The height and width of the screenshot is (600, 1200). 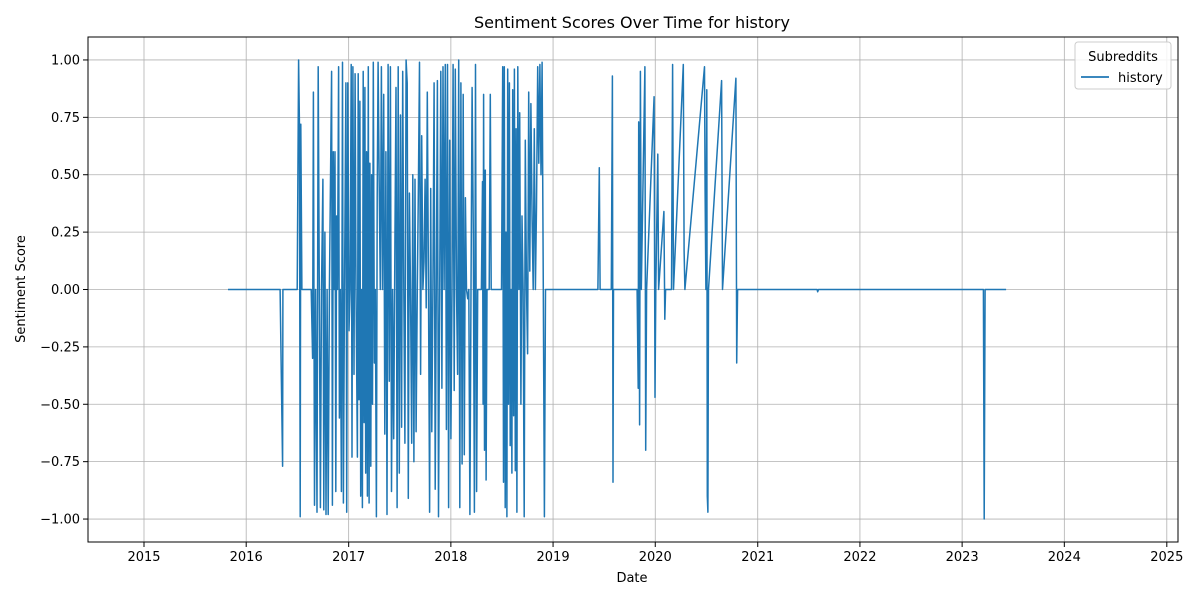 I want to click on x-tick-label: 2025, so click(x=1166, y=557).